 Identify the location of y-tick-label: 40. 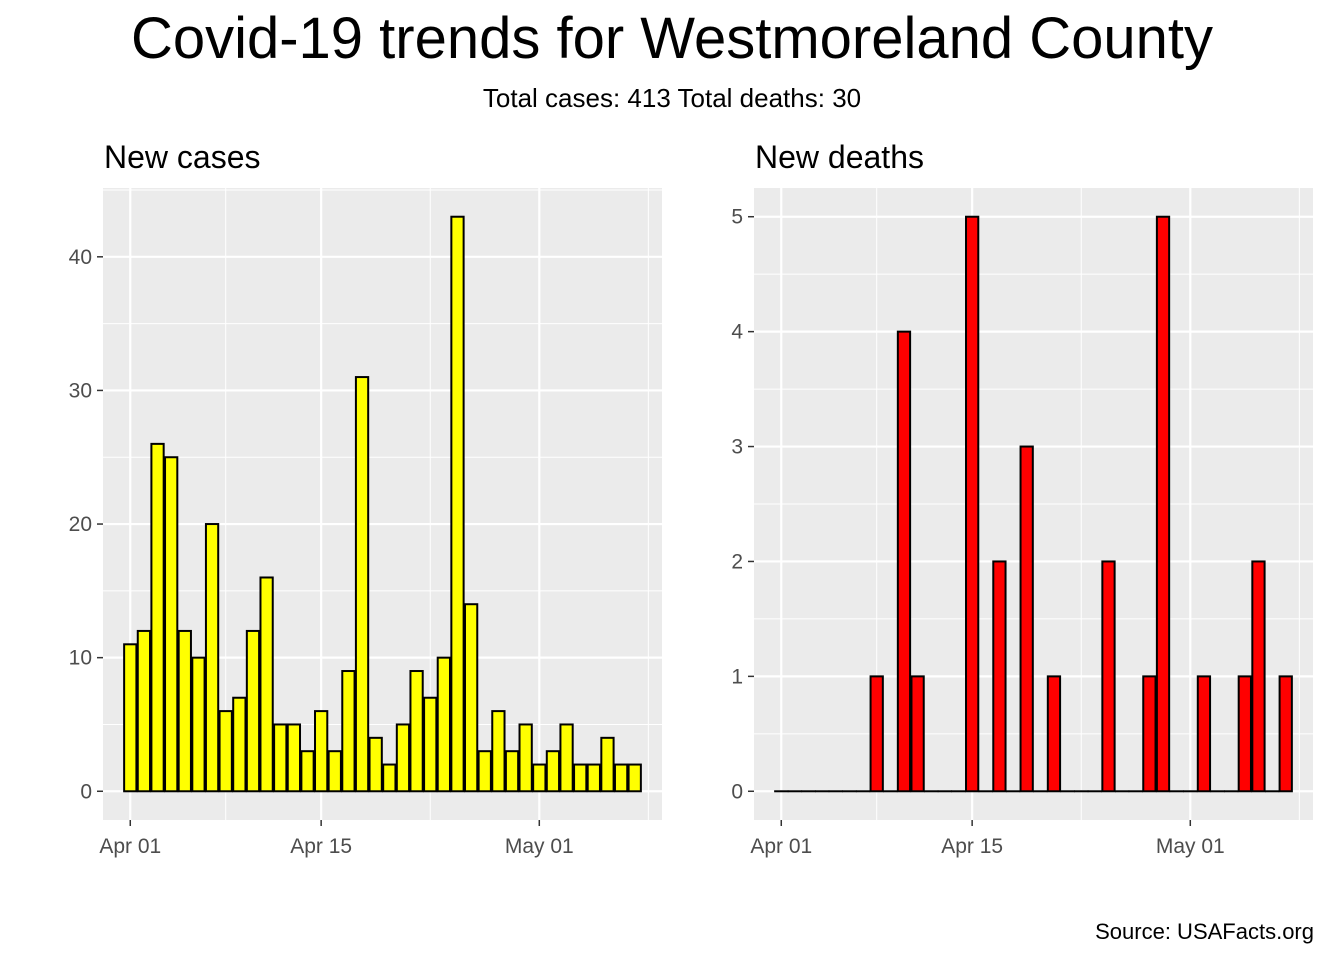
(80, 257).